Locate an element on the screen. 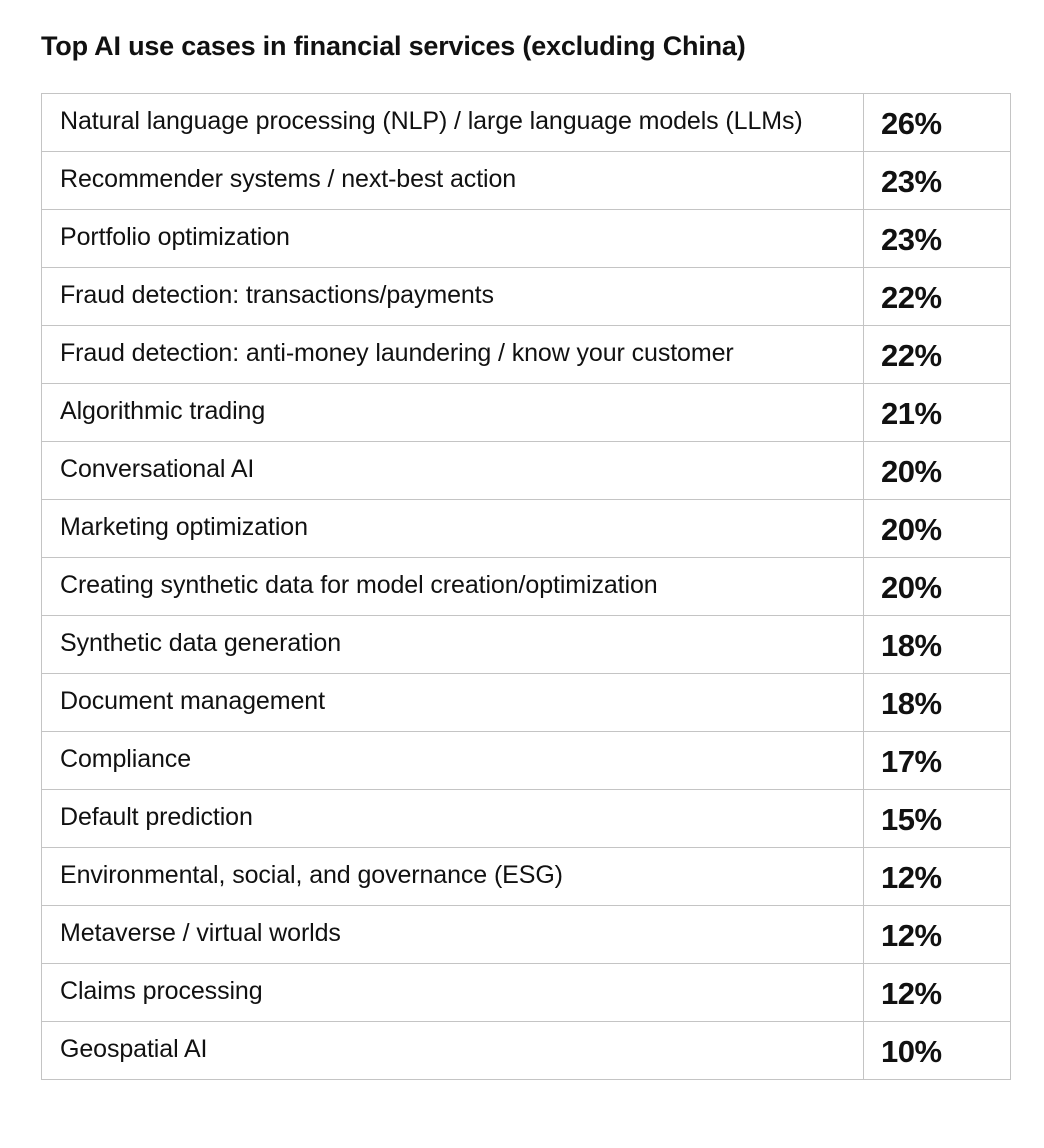  use-case-cell: Marketing optimization is located at coordinates (452, 528).